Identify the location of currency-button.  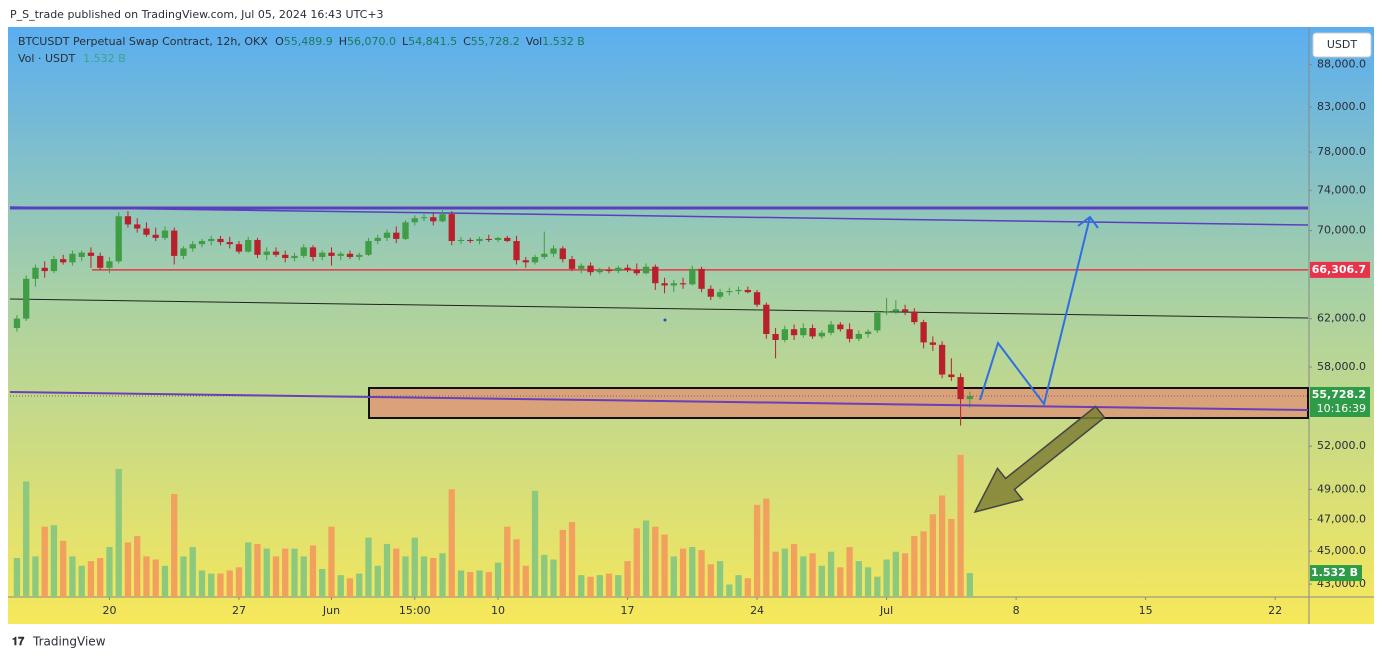
(1342, 45).